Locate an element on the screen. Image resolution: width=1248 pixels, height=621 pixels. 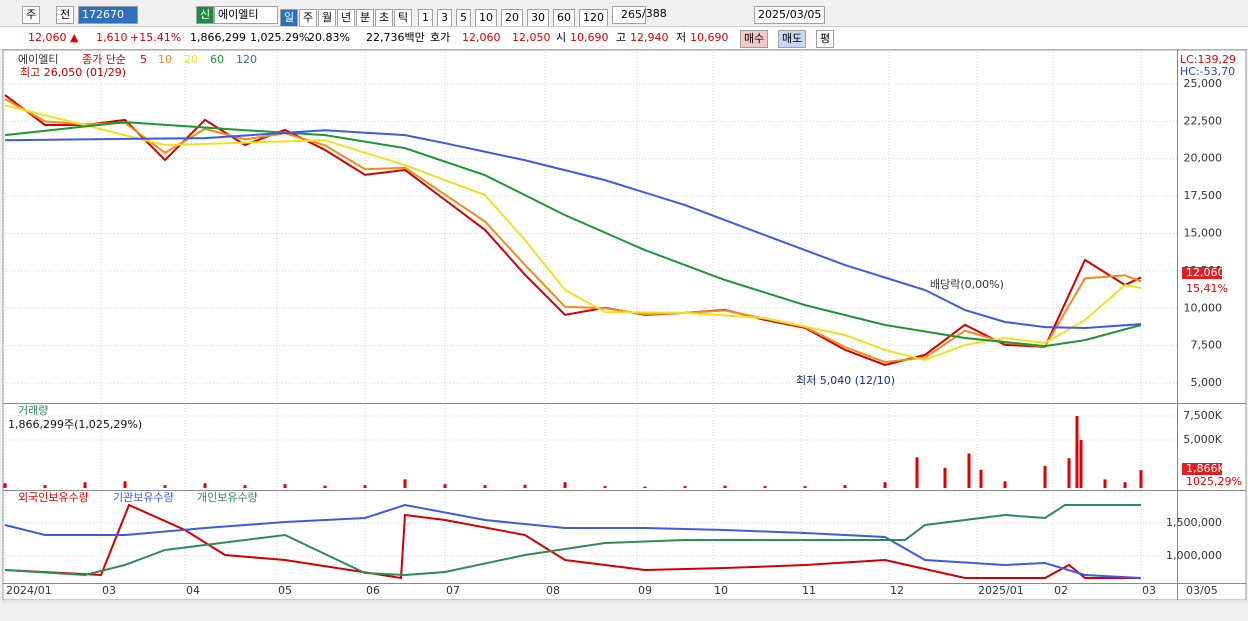
x-tick-label: 10 is located at coordinates (721, 590).